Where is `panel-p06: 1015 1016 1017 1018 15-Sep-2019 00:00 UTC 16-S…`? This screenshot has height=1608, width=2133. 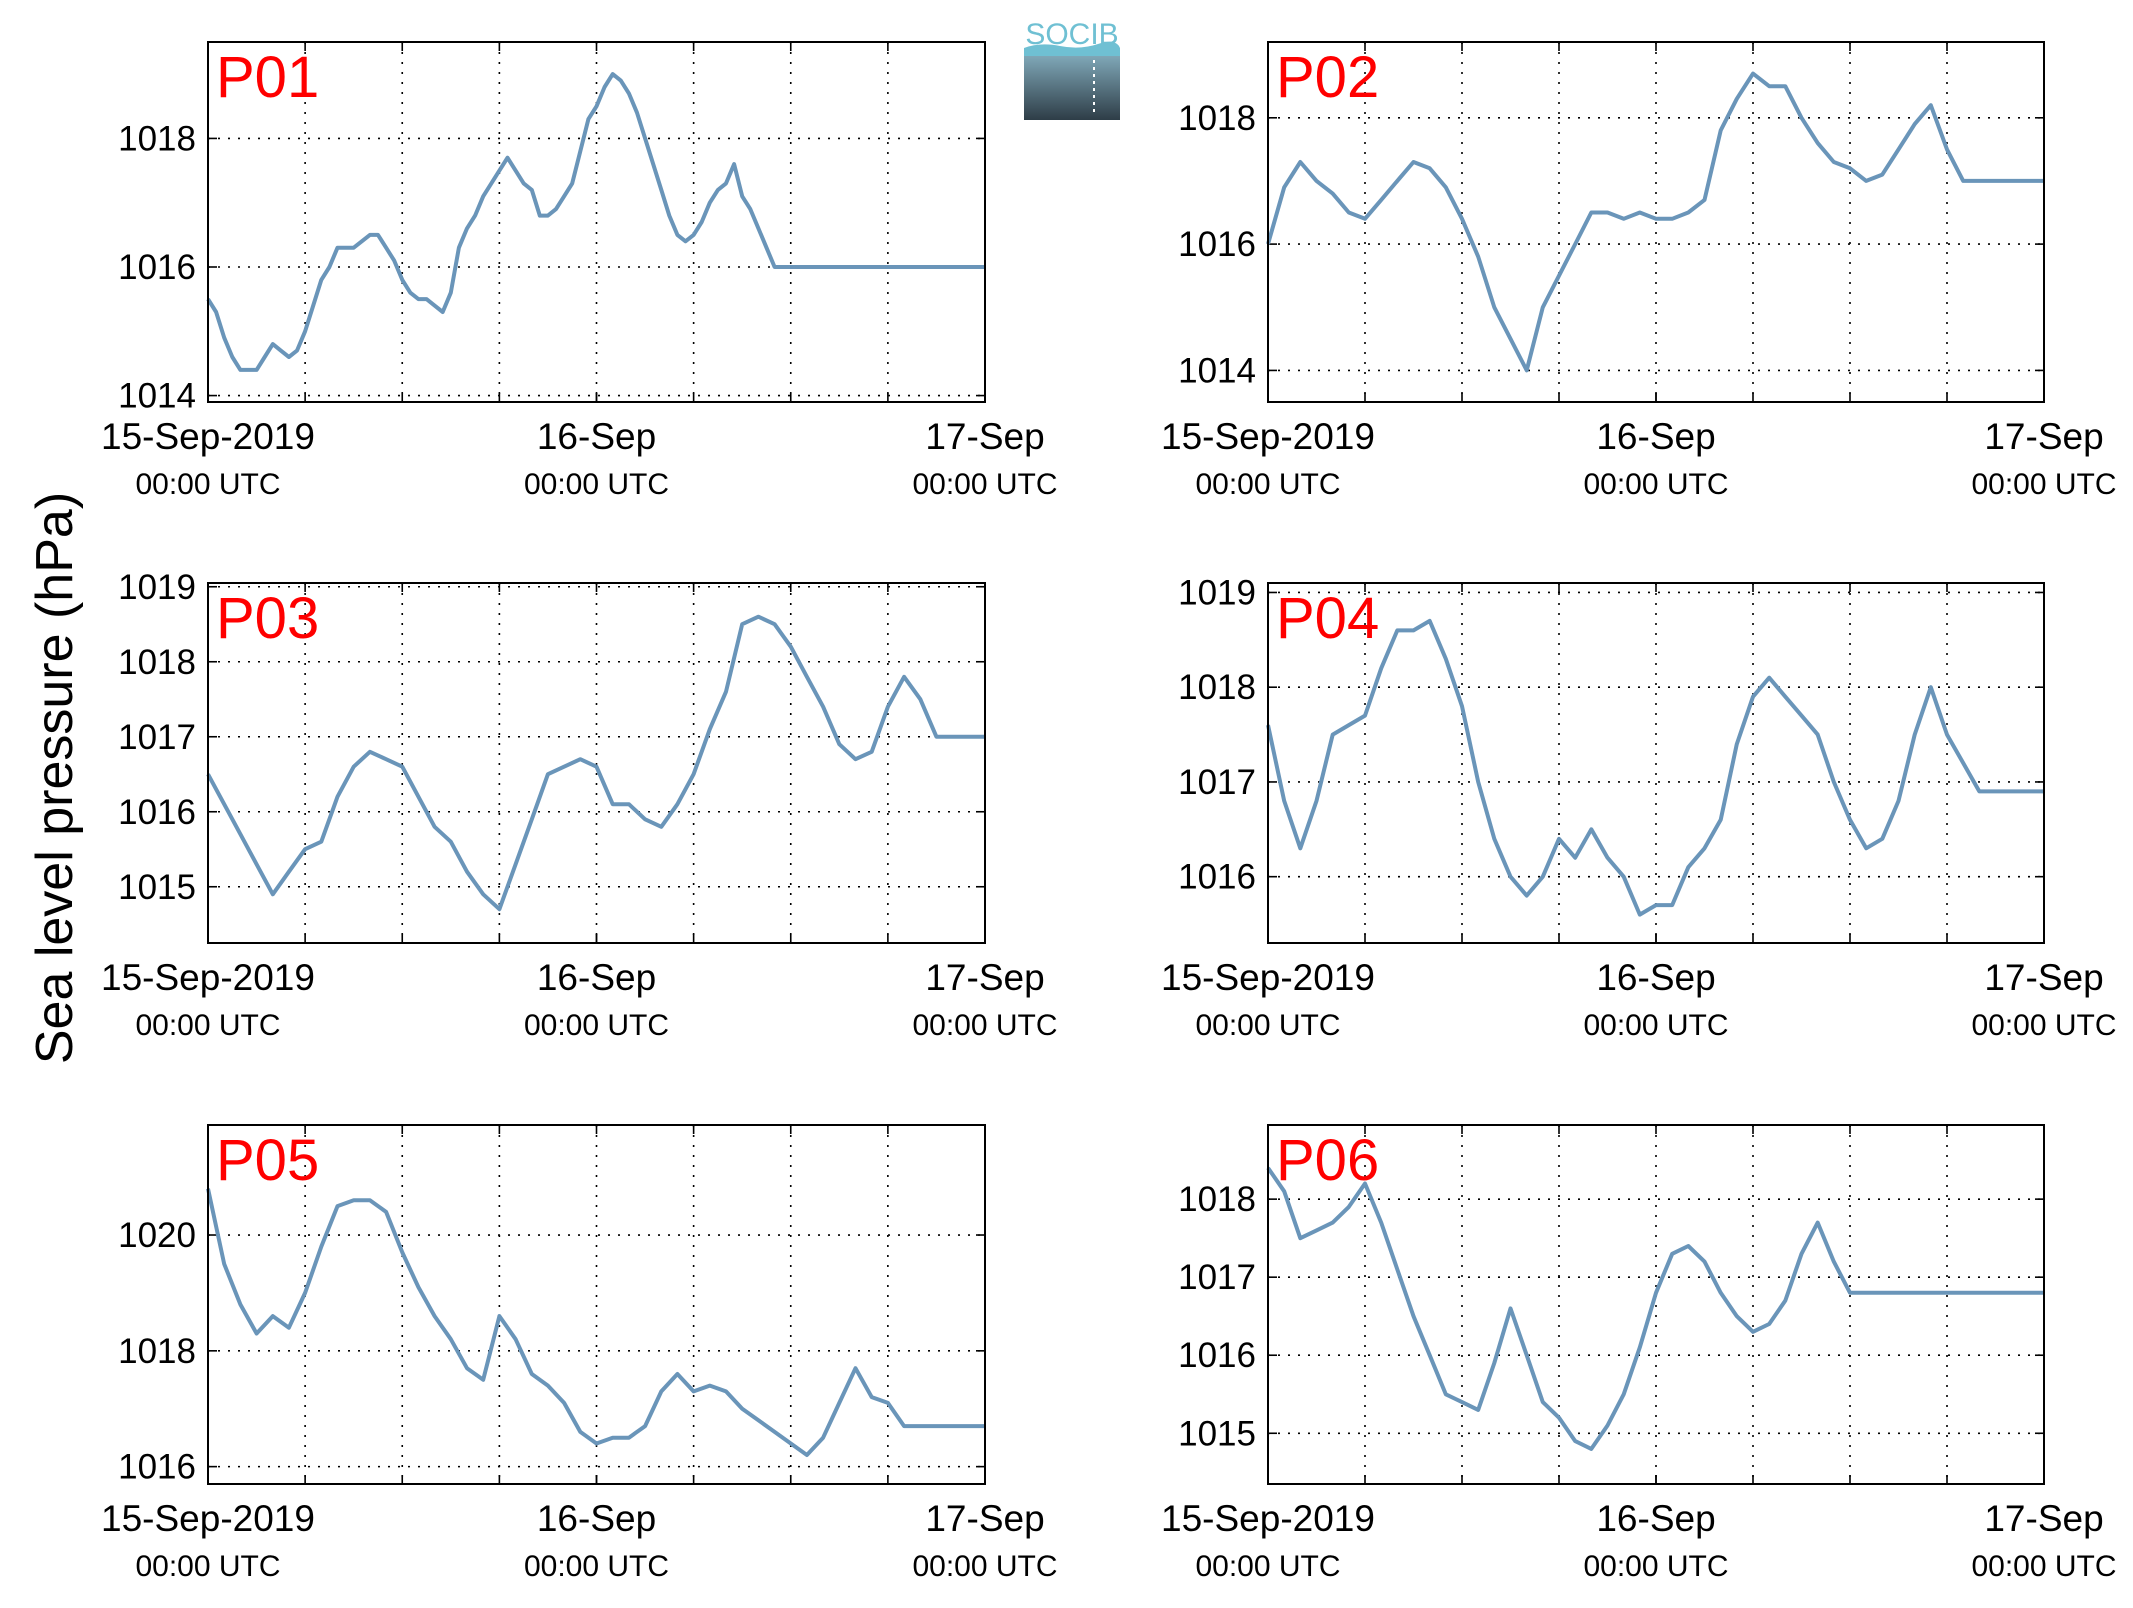 panel-p06: 1015 1016 1017 1018 15-Sep-2019 00:00 UTC 16-S… is located at coordinates (1639, 1353).